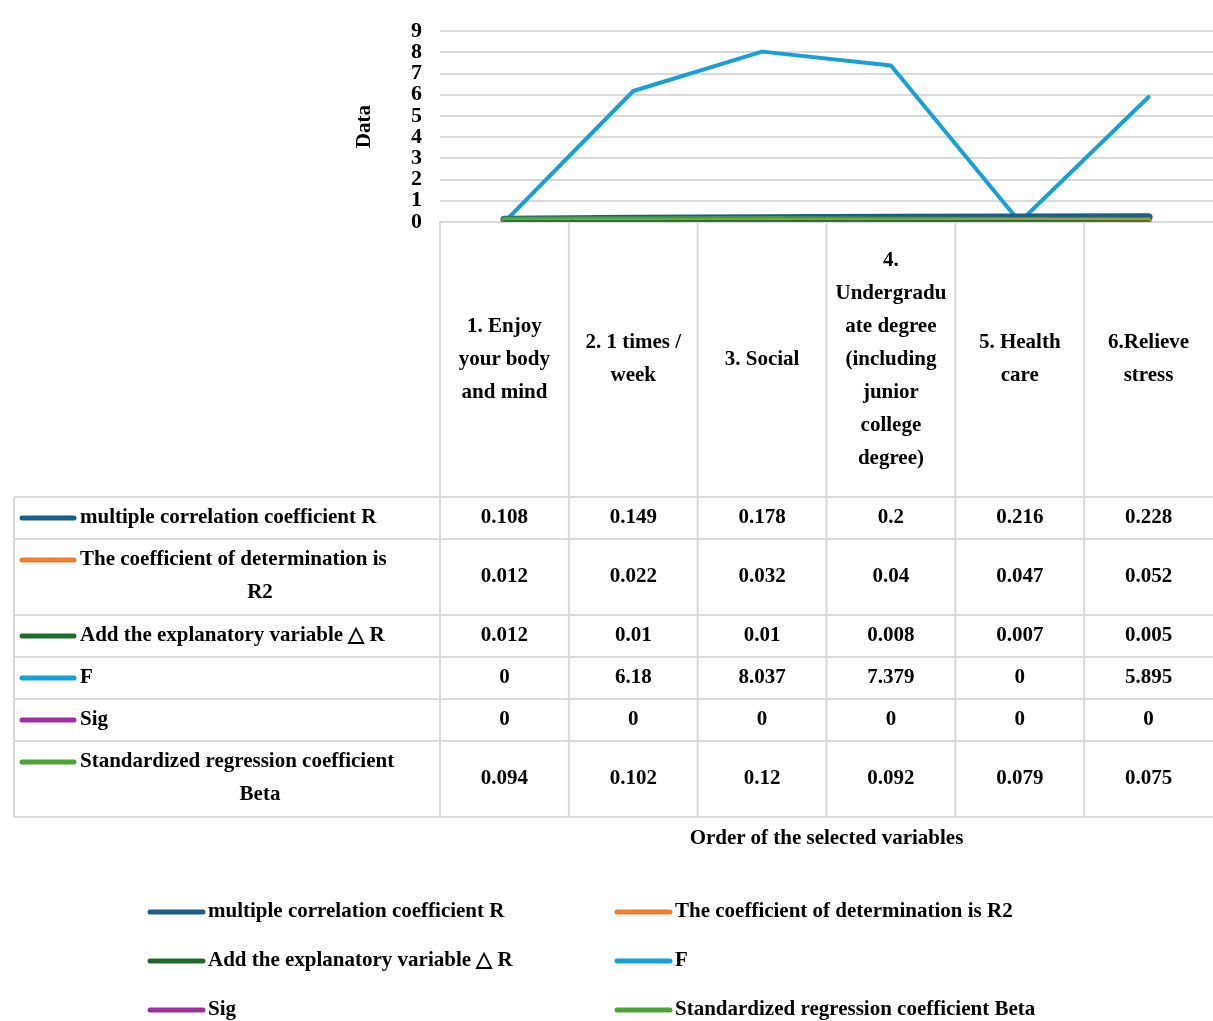  Describe the element at coordinates (237, 777) in the screenshot. I see `legend-label: Standardized regression coefficient Beta` at that location.